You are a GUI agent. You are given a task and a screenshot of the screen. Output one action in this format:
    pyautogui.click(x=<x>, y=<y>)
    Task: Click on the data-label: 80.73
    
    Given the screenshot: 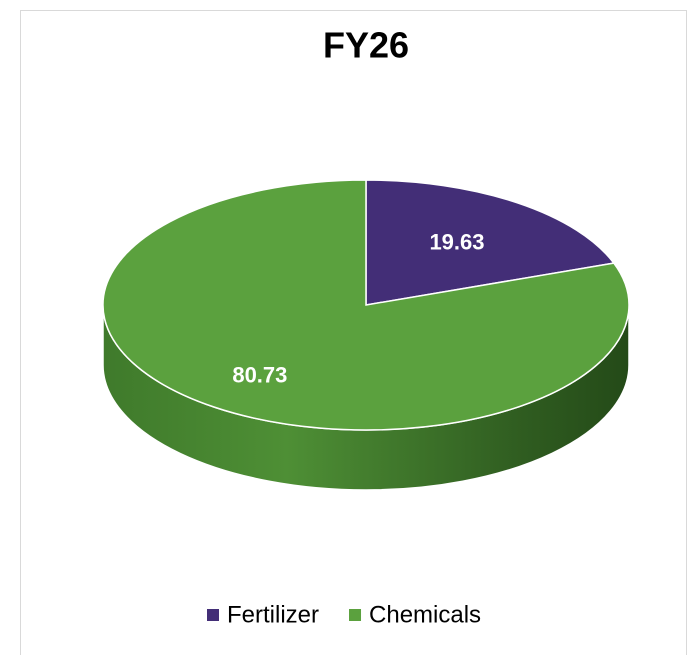 What is the action you would take?
    pyautogui.click(x=259, y=374)
    